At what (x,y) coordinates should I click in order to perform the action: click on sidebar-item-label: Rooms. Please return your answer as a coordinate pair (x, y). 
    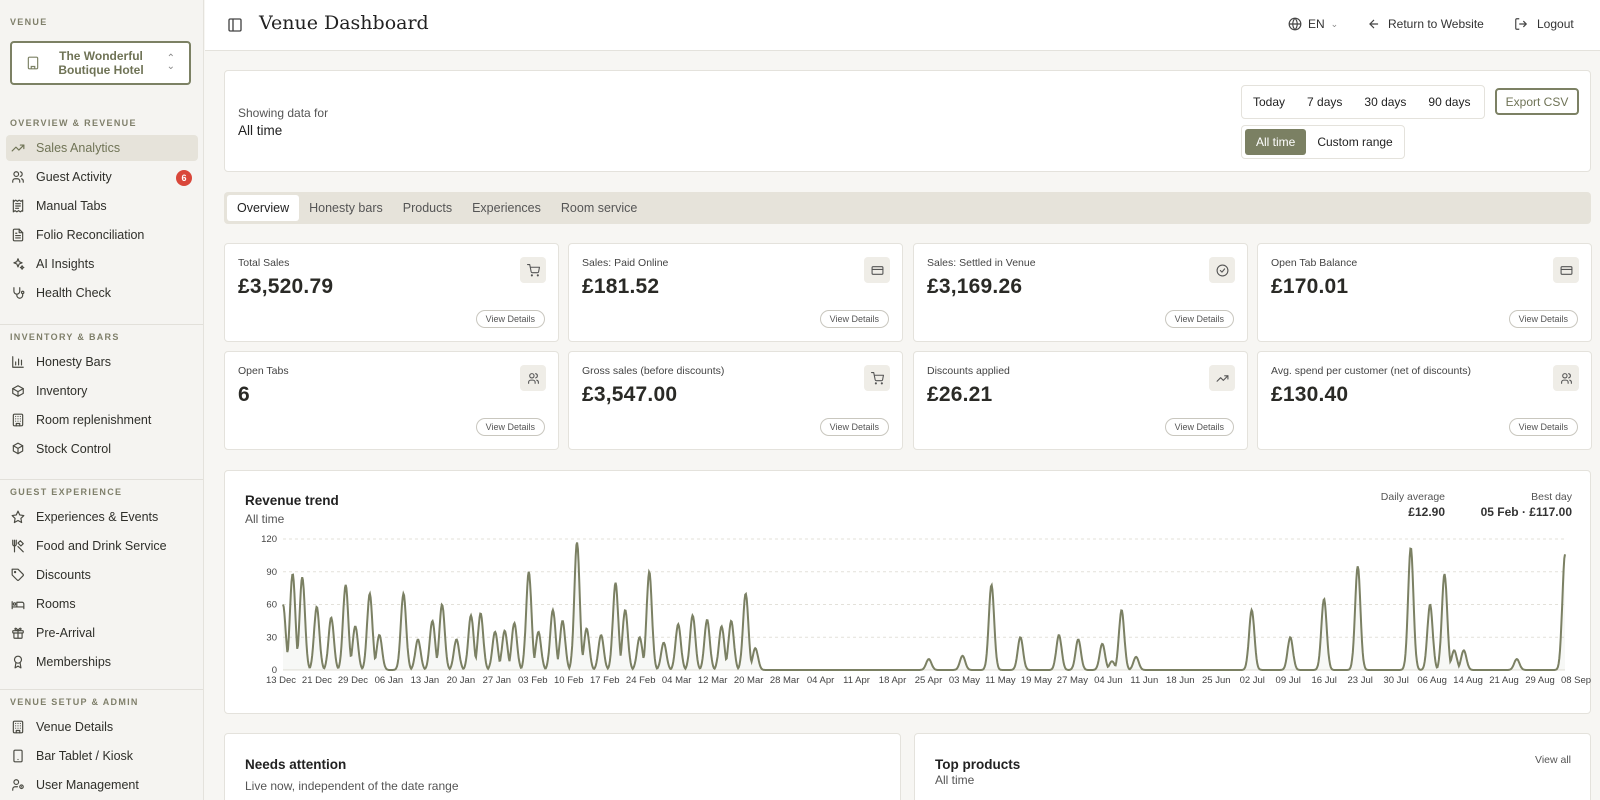
    Looking at the image, I should click on (56, 604).